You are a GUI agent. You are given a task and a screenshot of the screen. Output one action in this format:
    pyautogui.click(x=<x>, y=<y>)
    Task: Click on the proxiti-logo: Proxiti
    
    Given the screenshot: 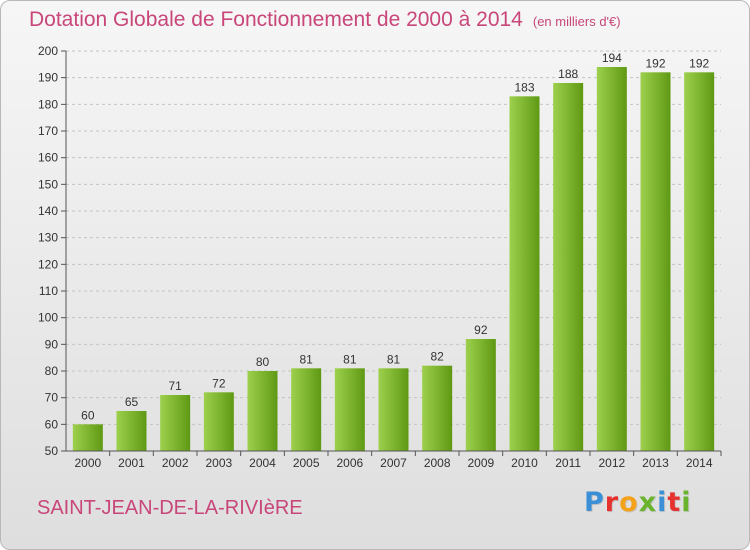 What is the action you would take?
    pyautogui.click(x=638, y=502)
    